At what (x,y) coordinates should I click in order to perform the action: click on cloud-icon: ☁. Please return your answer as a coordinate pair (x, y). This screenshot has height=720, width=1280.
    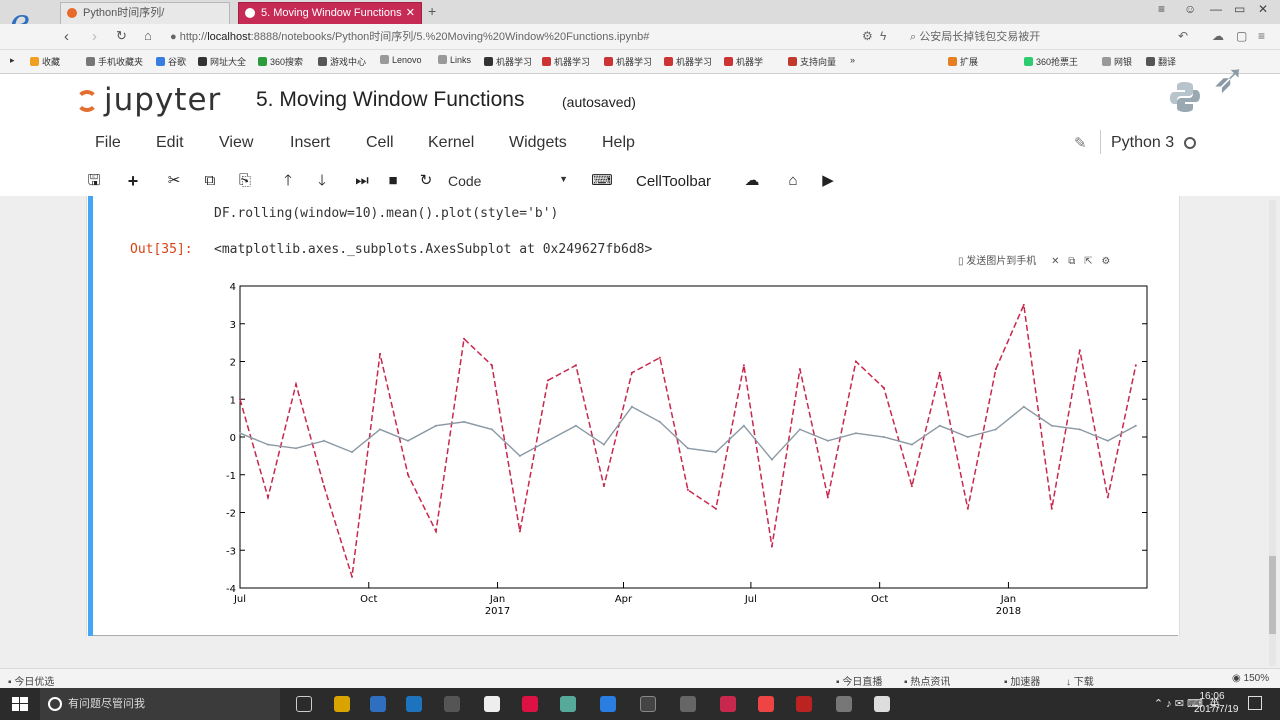
    Looking at the image, I should click on (1218, 36).